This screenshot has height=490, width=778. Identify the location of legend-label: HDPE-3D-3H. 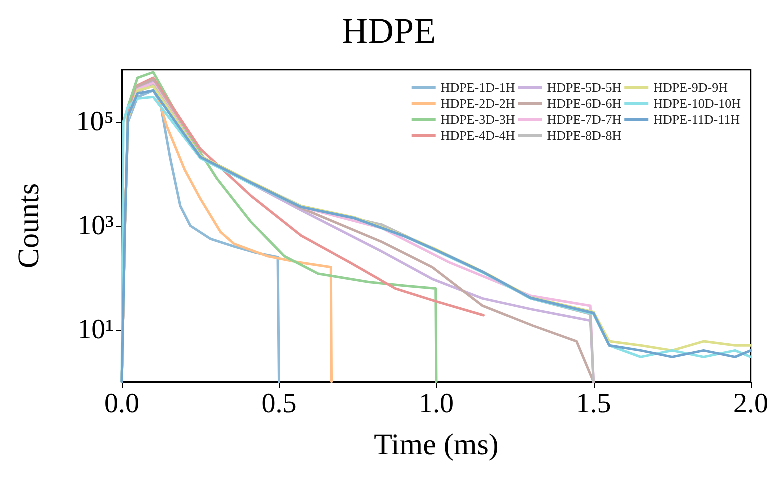
(478, 119).